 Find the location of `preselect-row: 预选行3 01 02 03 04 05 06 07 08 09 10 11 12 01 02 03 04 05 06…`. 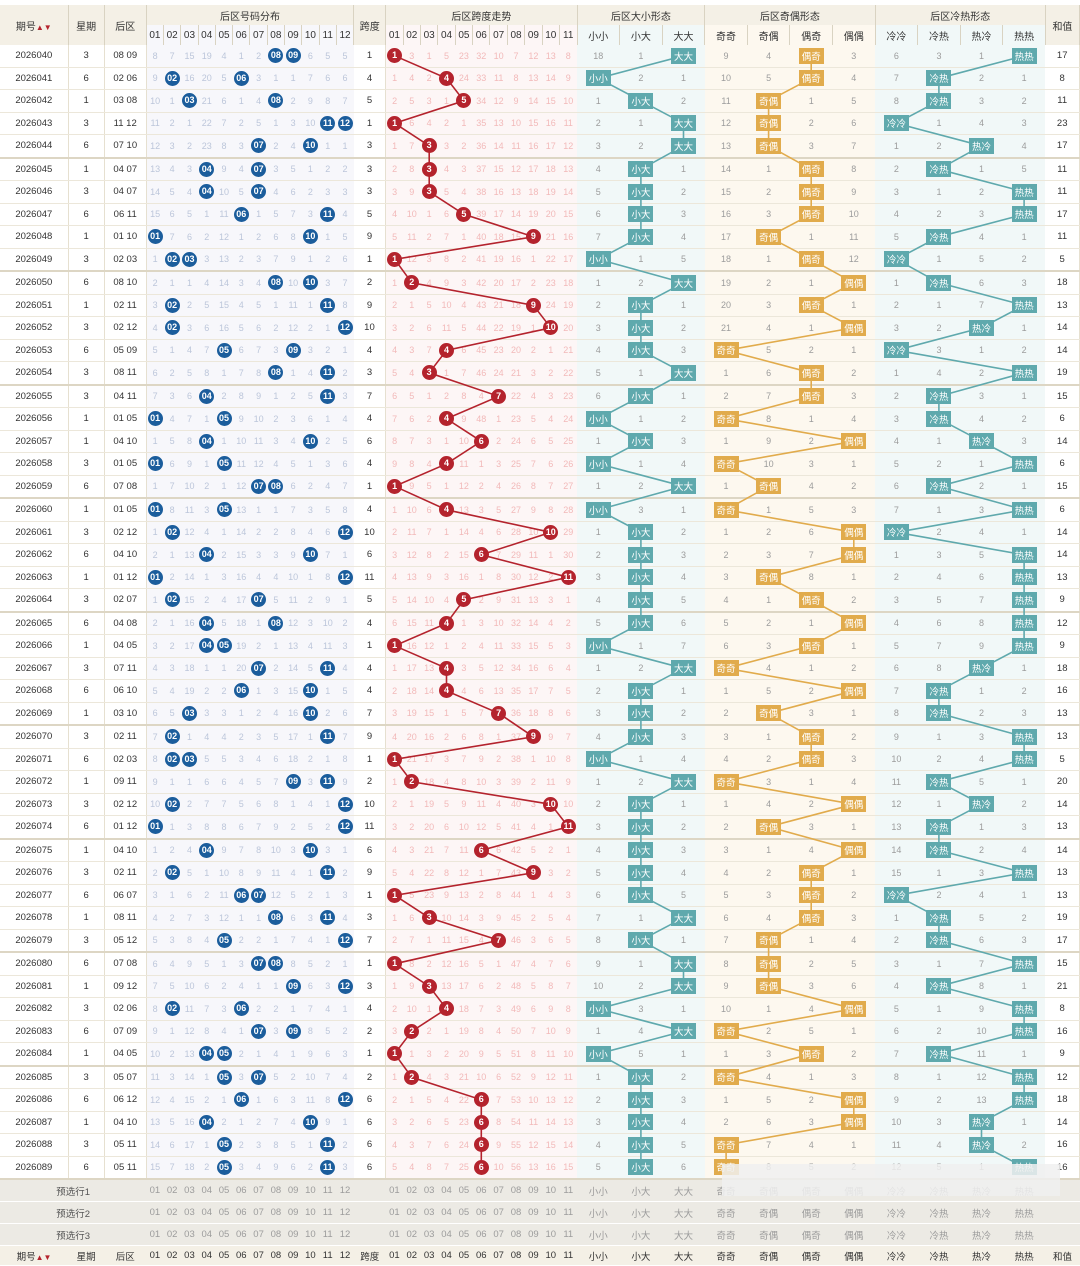

preselect-row: 预选行3 01 02 03 04 05 06 07 08 09 10 11 12 01 02 03 04 05 06… is located at coordinates (540, 1234).